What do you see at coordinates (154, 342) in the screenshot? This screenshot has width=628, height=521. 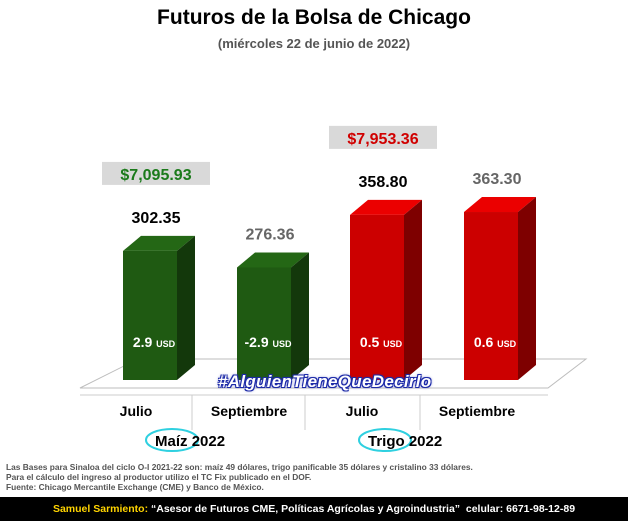 I see `bar-basis-label-0: 2.9 USD` at bounding box center [154, 342].